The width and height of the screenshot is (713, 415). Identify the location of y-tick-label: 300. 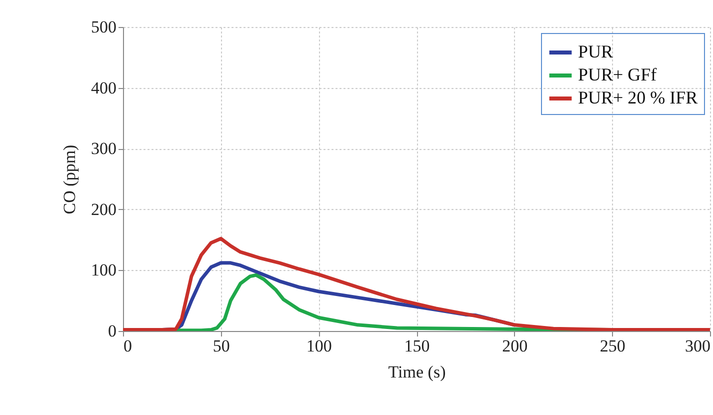
(103, 148).